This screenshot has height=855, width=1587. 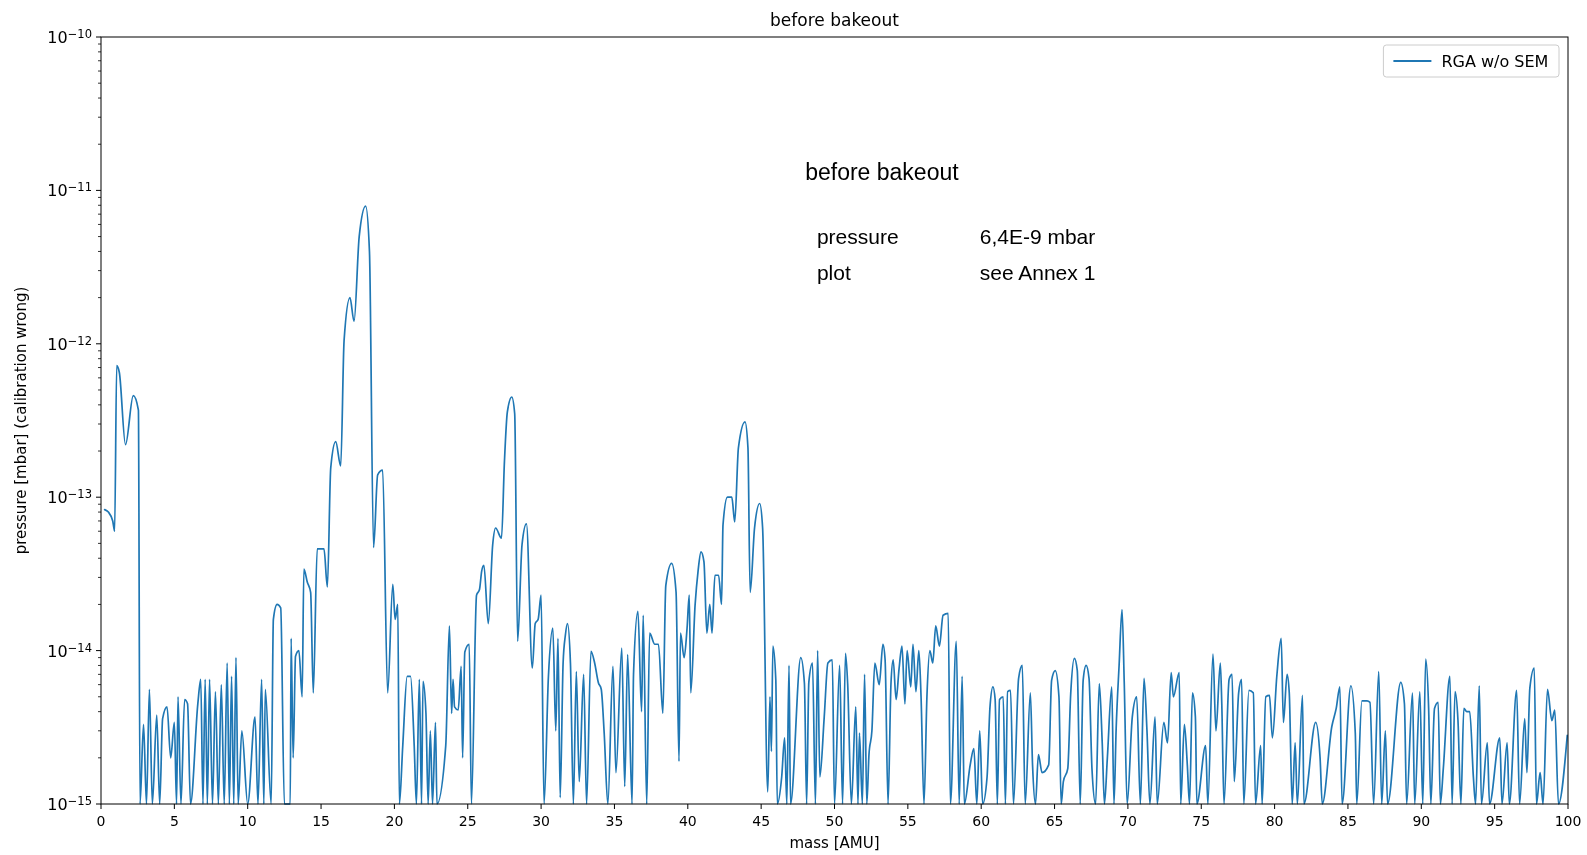 What do you see at coordinates (541, 821) in the screenshot?
I see `x-tick-label: 30` at bounding box center [541, 821].